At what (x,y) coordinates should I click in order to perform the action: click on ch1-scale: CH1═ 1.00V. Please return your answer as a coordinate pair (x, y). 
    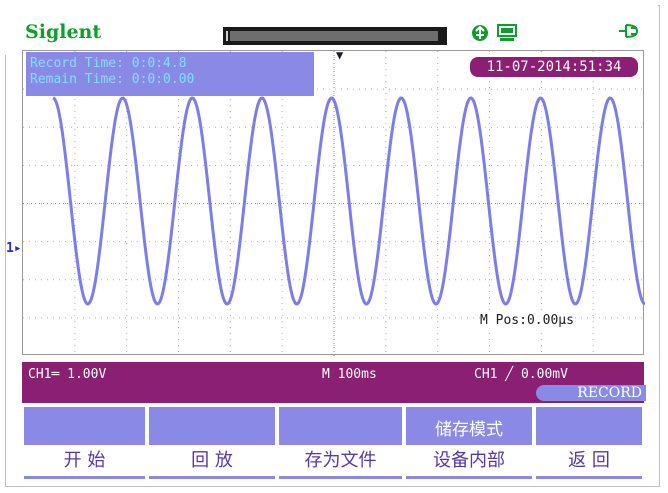
    Looking at the image, I should click on (67, 374).